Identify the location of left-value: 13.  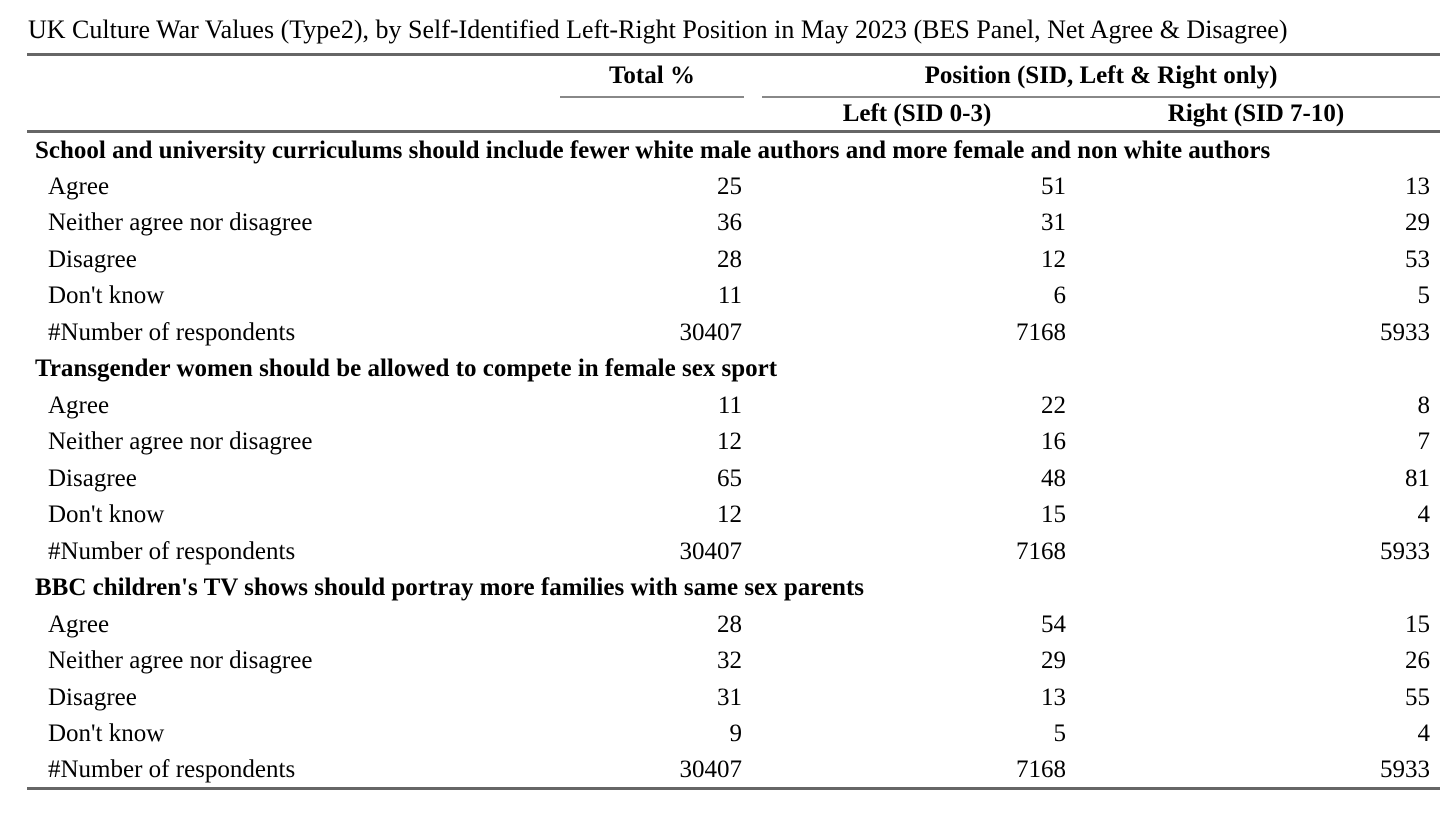
(1053, 697).